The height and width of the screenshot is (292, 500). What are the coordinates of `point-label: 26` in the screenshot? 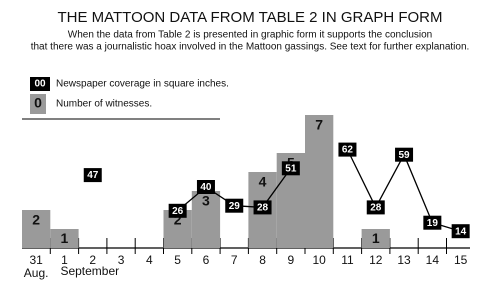 It's located at (178, 211).